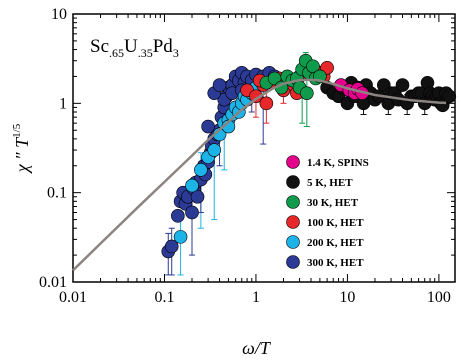 The height and width of the screenshot is (360, 461). I want to click on annotation-text: U, so click(131, 46).